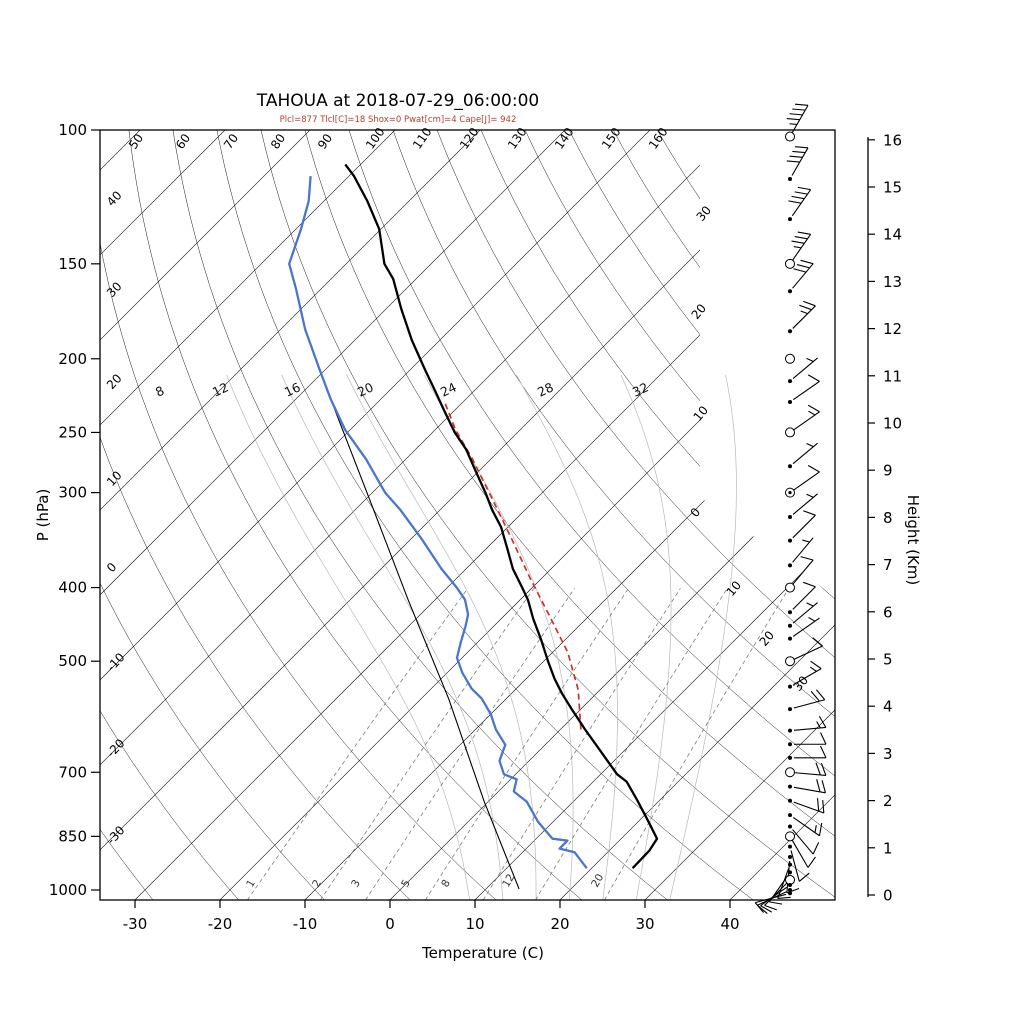 The height and width of the screenshot is (1024, 1024). What do you see at coordinates (116, 835) in the screenshot?
I see `isotherm-left-label: -30` at bounding box center [116, 835].